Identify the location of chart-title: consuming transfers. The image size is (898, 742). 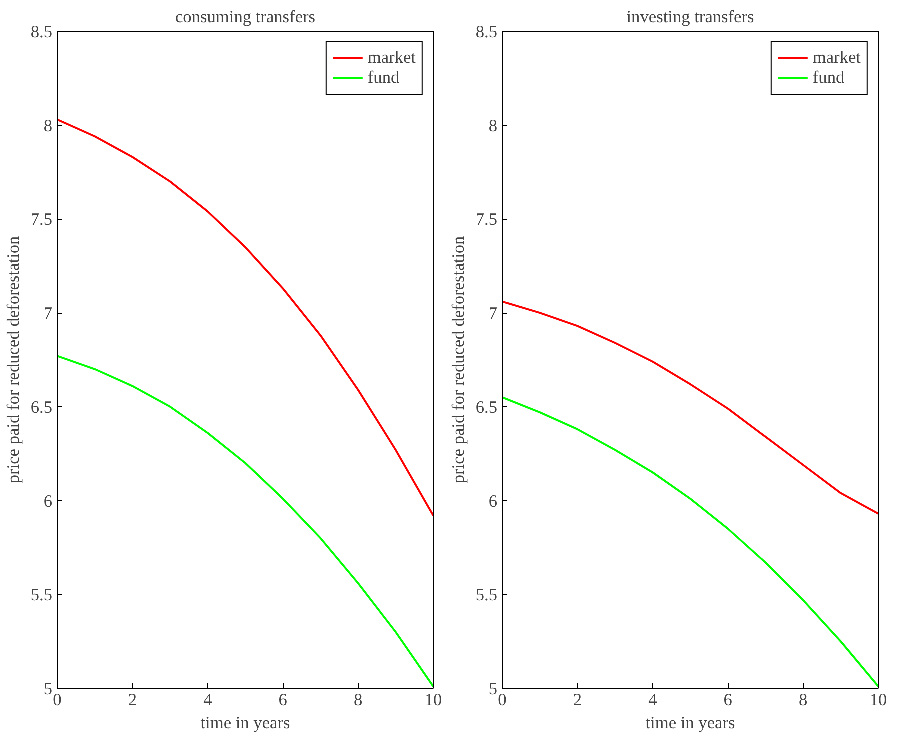
(245, 17).